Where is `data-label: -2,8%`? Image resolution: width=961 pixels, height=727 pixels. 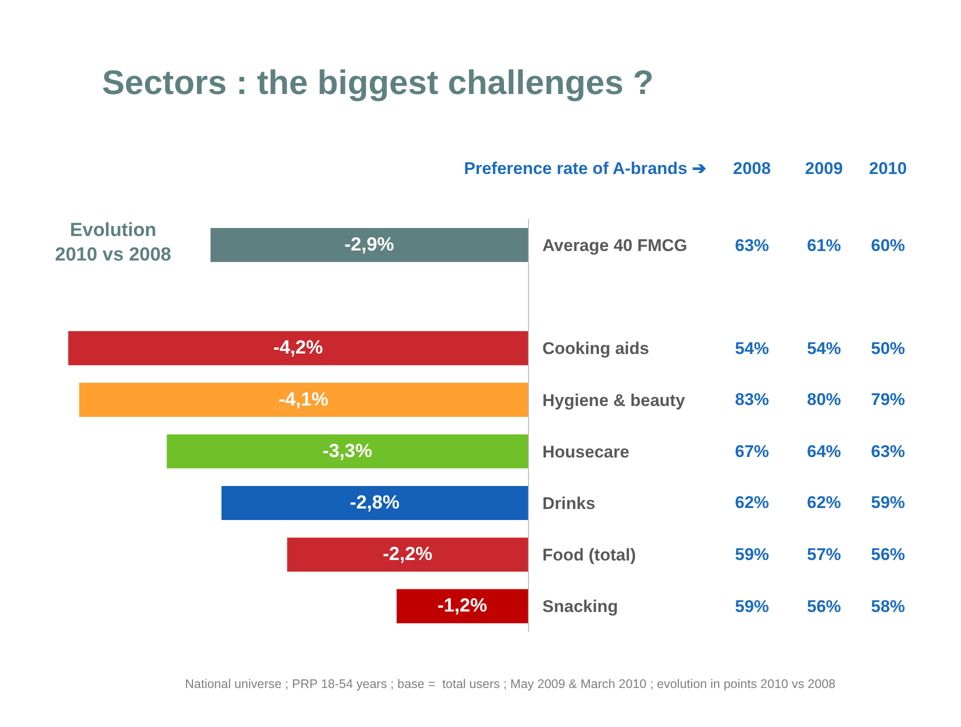
data-label: -2,8% is located at coordinates (375, 503).